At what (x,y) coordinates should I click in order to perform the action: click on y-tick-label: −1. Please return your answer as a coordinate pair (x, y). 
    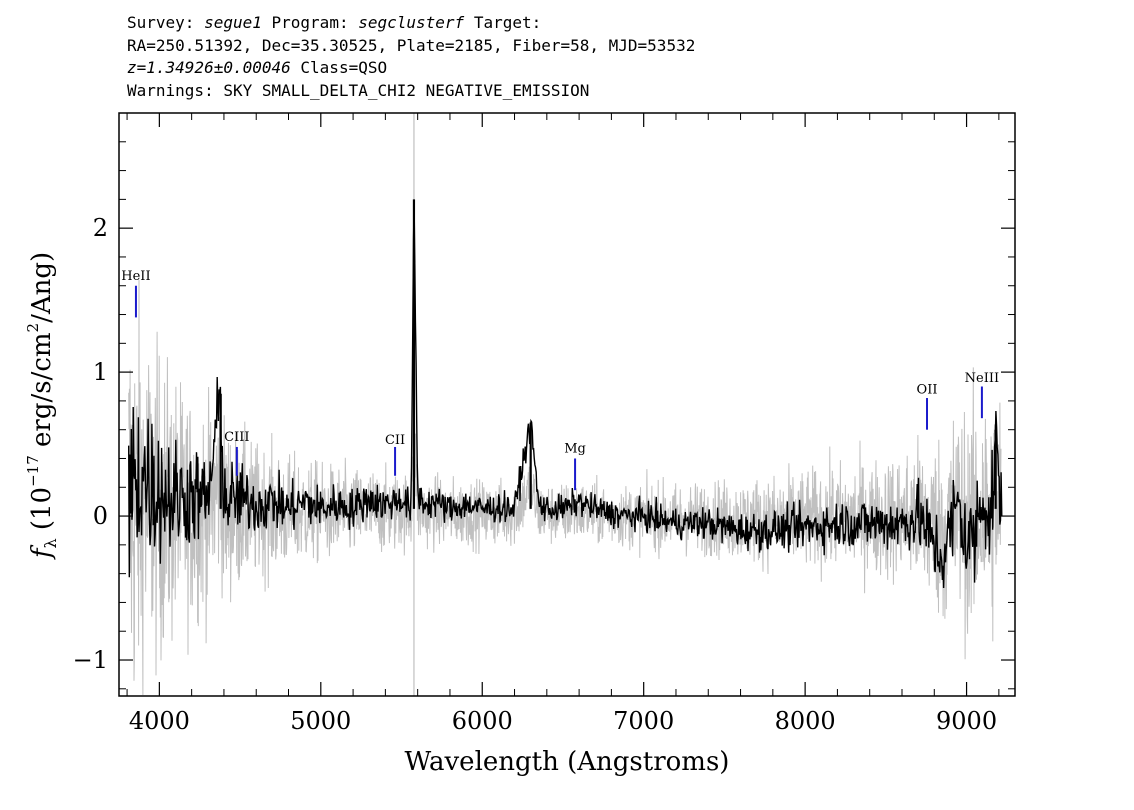
    Looking at the image, I should click on (90, 660).